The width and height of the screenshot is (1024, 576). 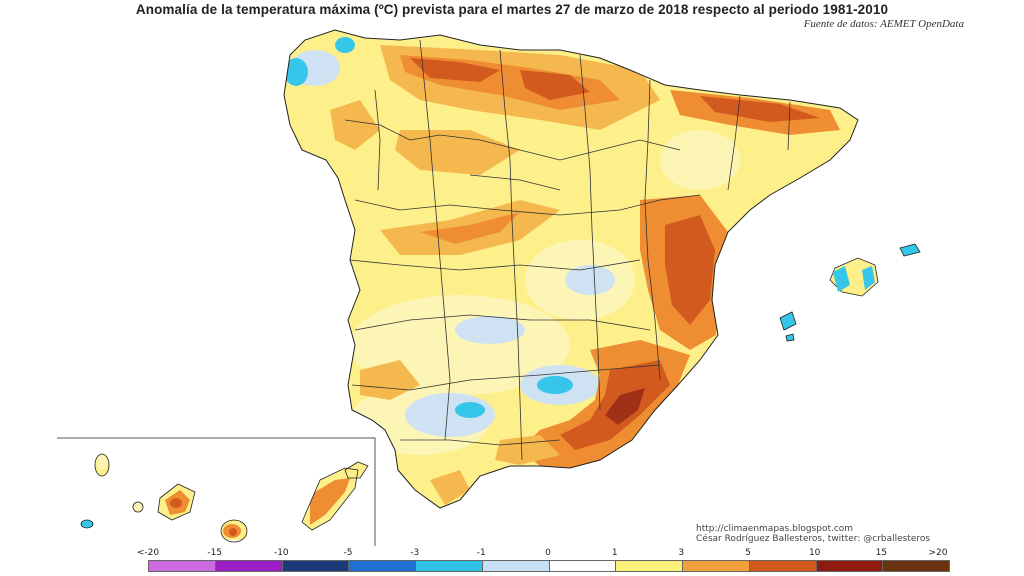 What do you see at coordinates (102, 465) in the screenshot?
I see `la-palma` at bounding box center [102, 465].